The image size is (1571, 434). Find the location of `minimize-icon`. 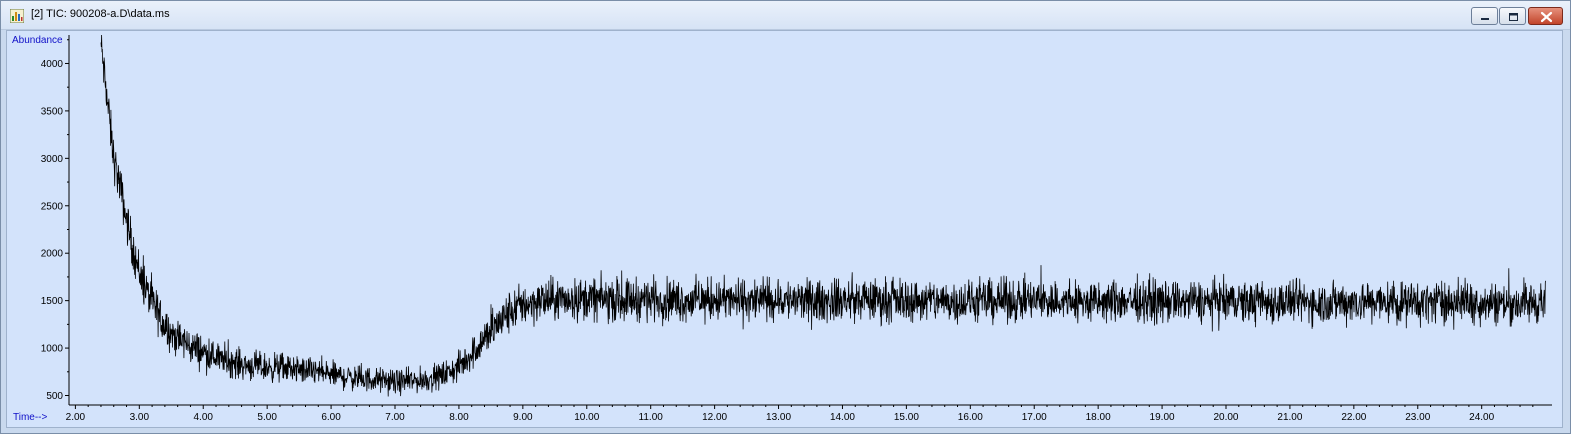

minimize-icon is located at coordinates (1485, 19).